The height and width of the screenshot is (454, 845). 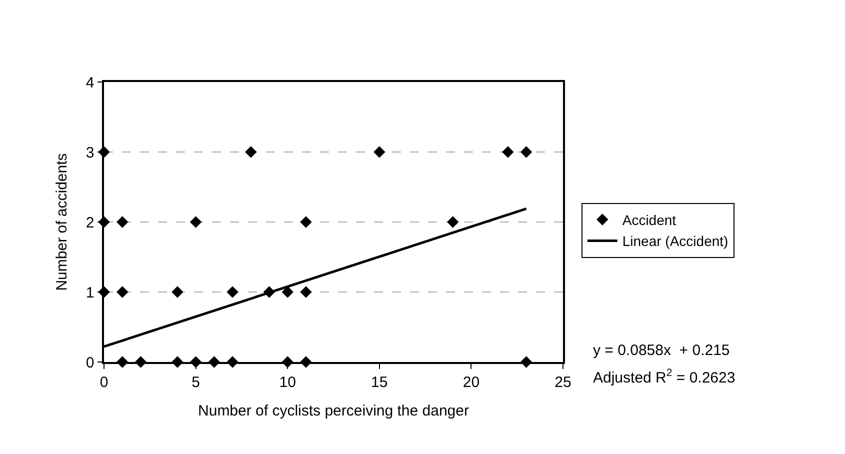 What do you see at coordinates (104, 382) in the screenshot?
I see `x-tick-label: 0` at bounding box center [104, 382].